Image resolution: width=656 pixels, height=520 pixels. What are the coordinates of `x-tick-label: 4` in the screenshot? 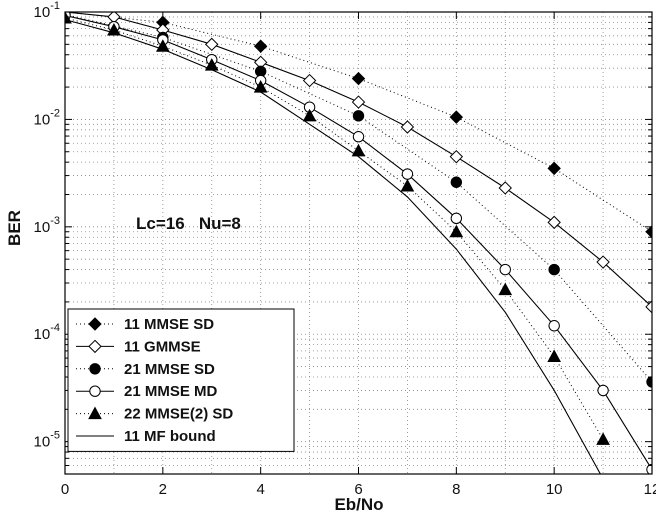 It's located at (260, 489).